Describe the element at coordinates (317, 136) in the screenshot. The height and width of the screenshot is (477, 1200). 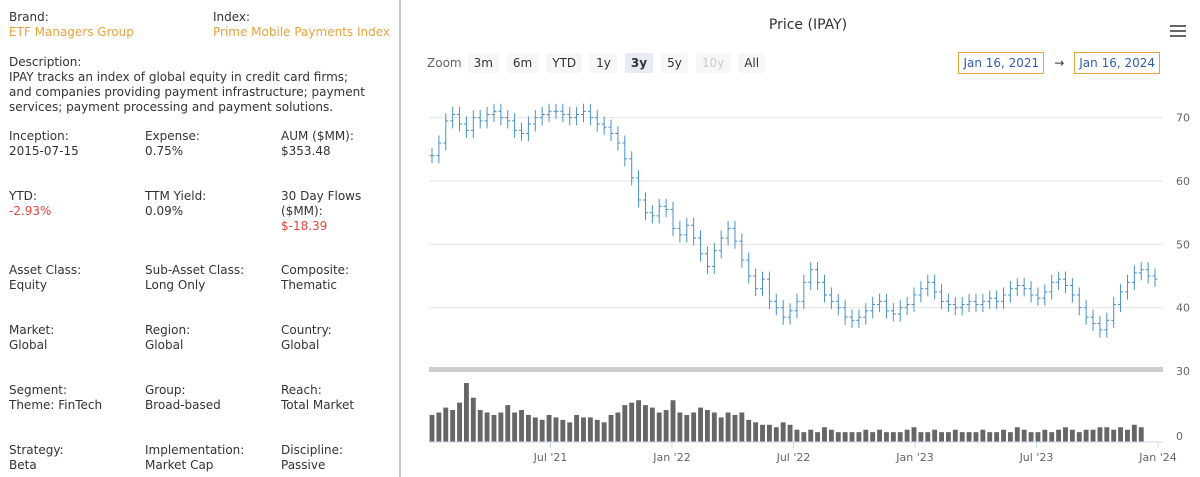
I see `aum-label: AUM ($MM):` at that location.